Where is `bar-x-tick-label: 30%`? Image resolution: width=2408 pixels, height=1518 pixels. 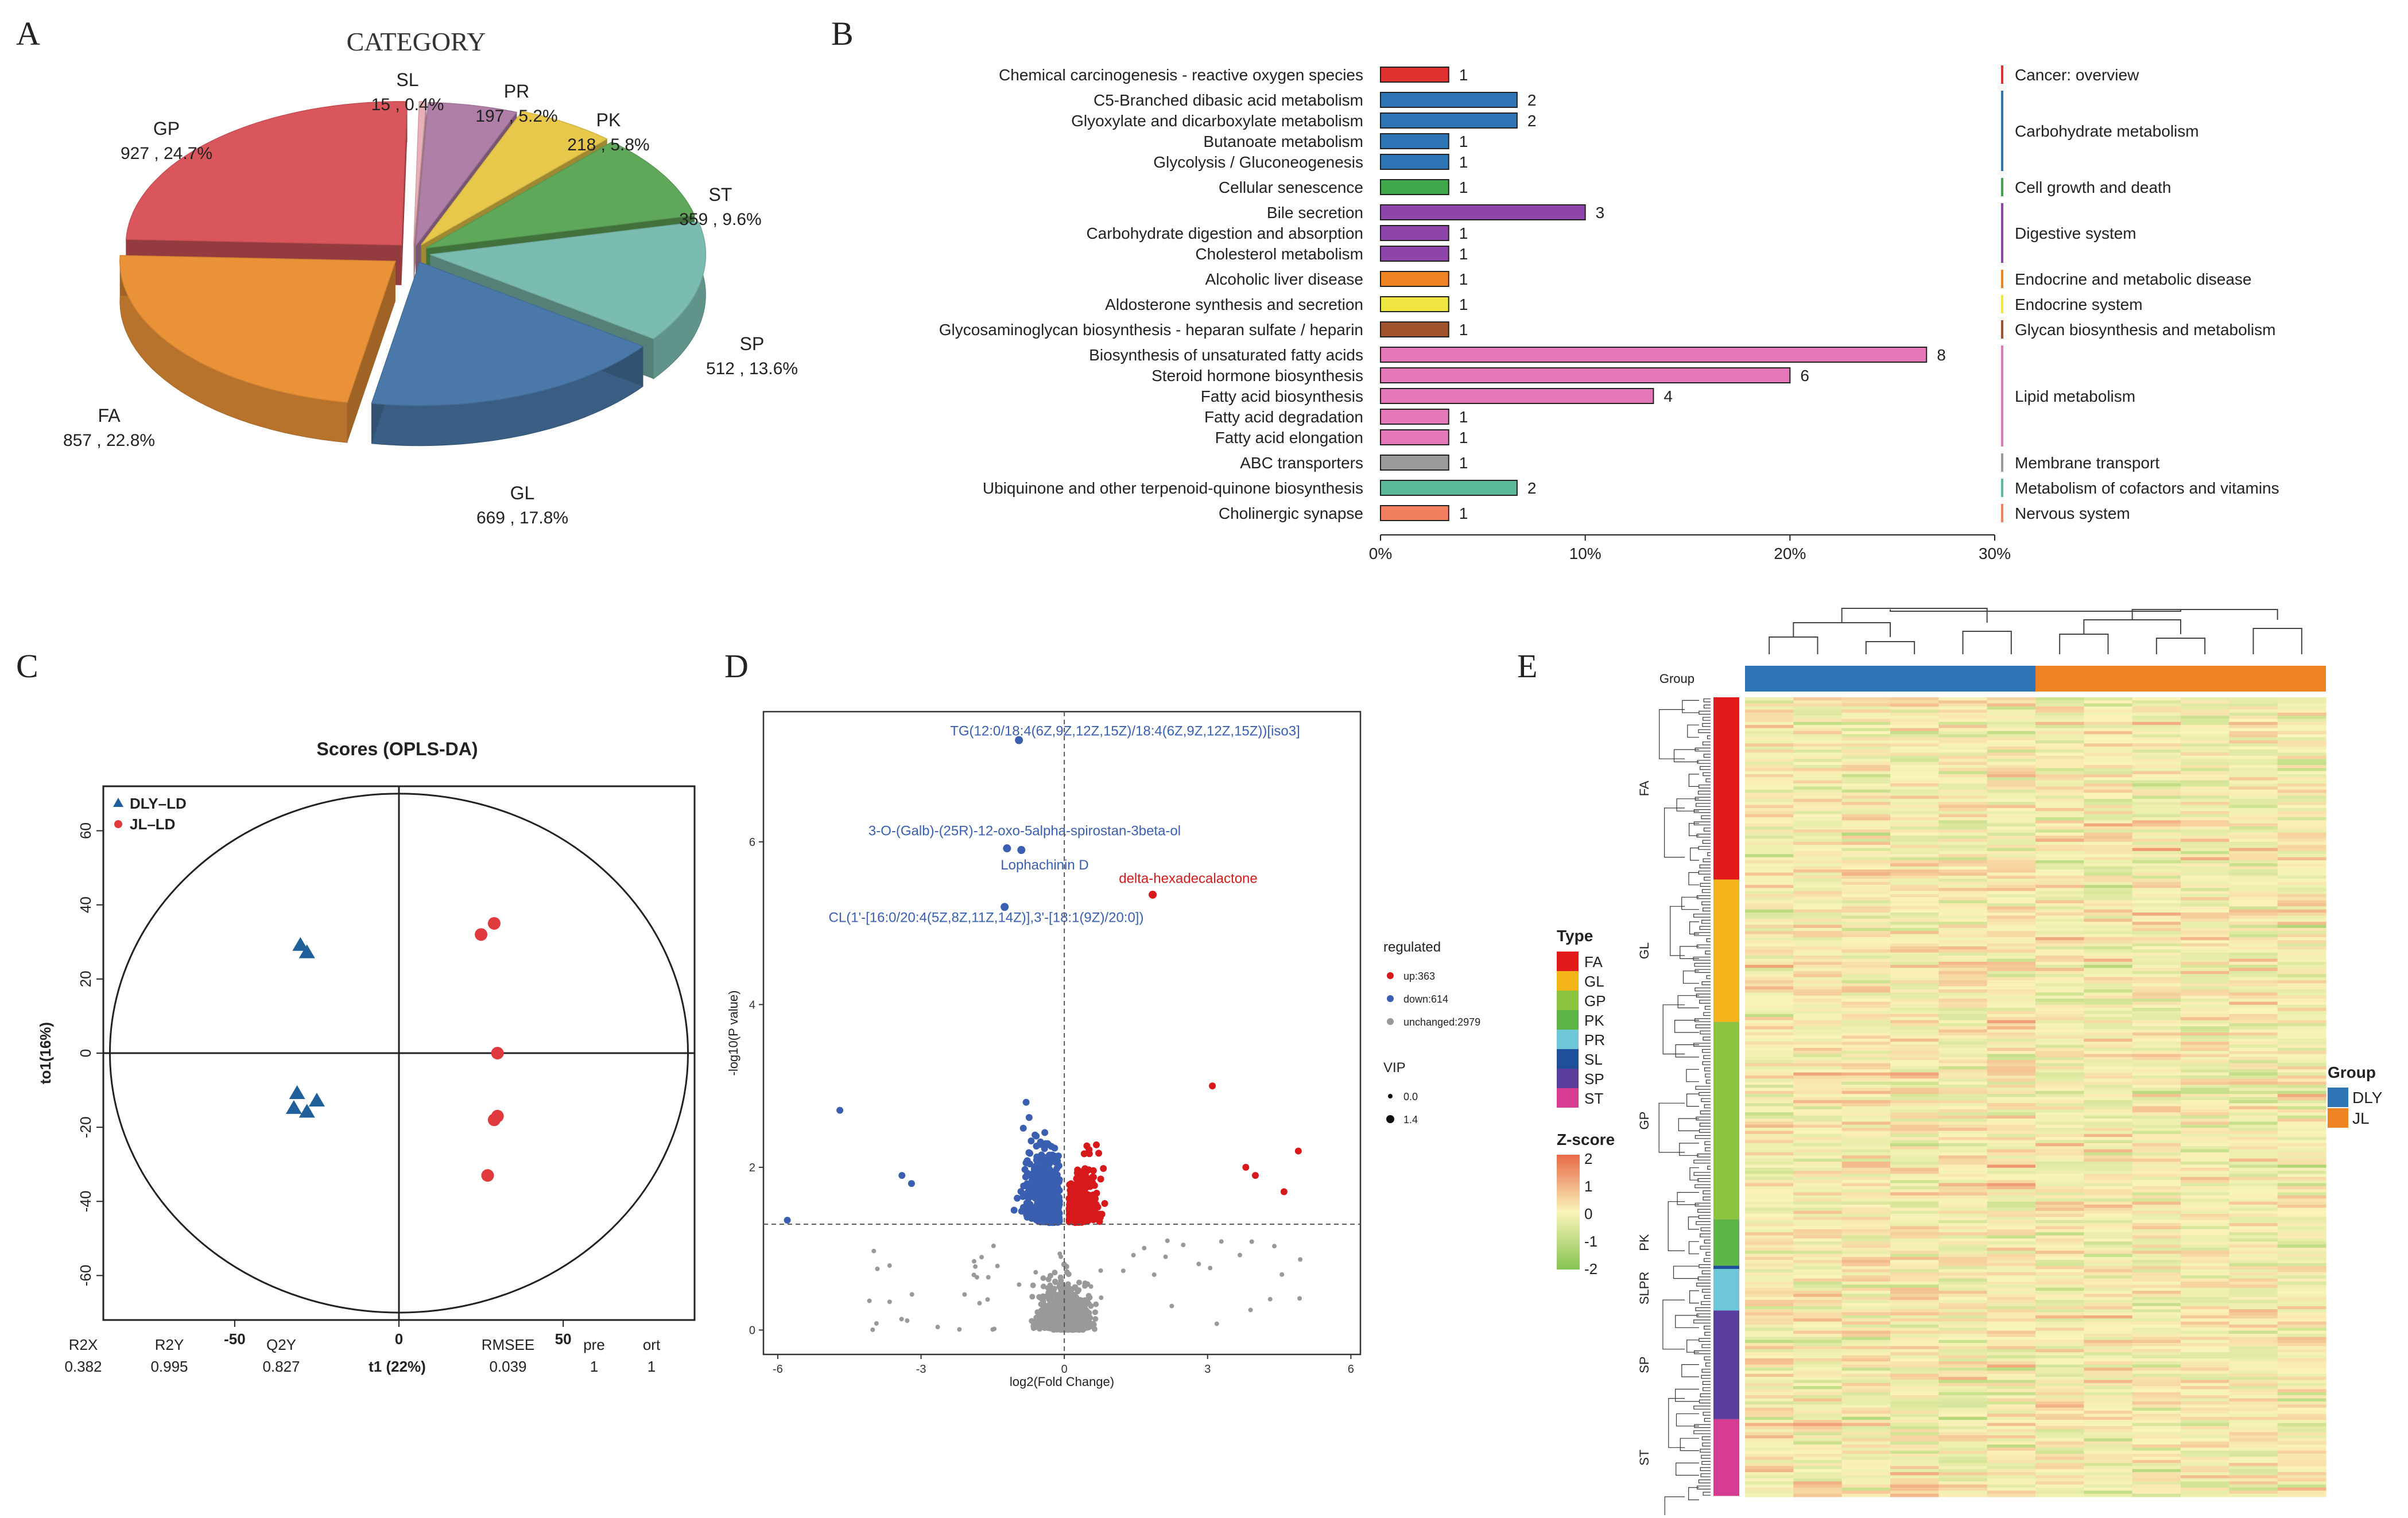 bar-x-tick-label: 30% is located at coordinates (1995, 553).